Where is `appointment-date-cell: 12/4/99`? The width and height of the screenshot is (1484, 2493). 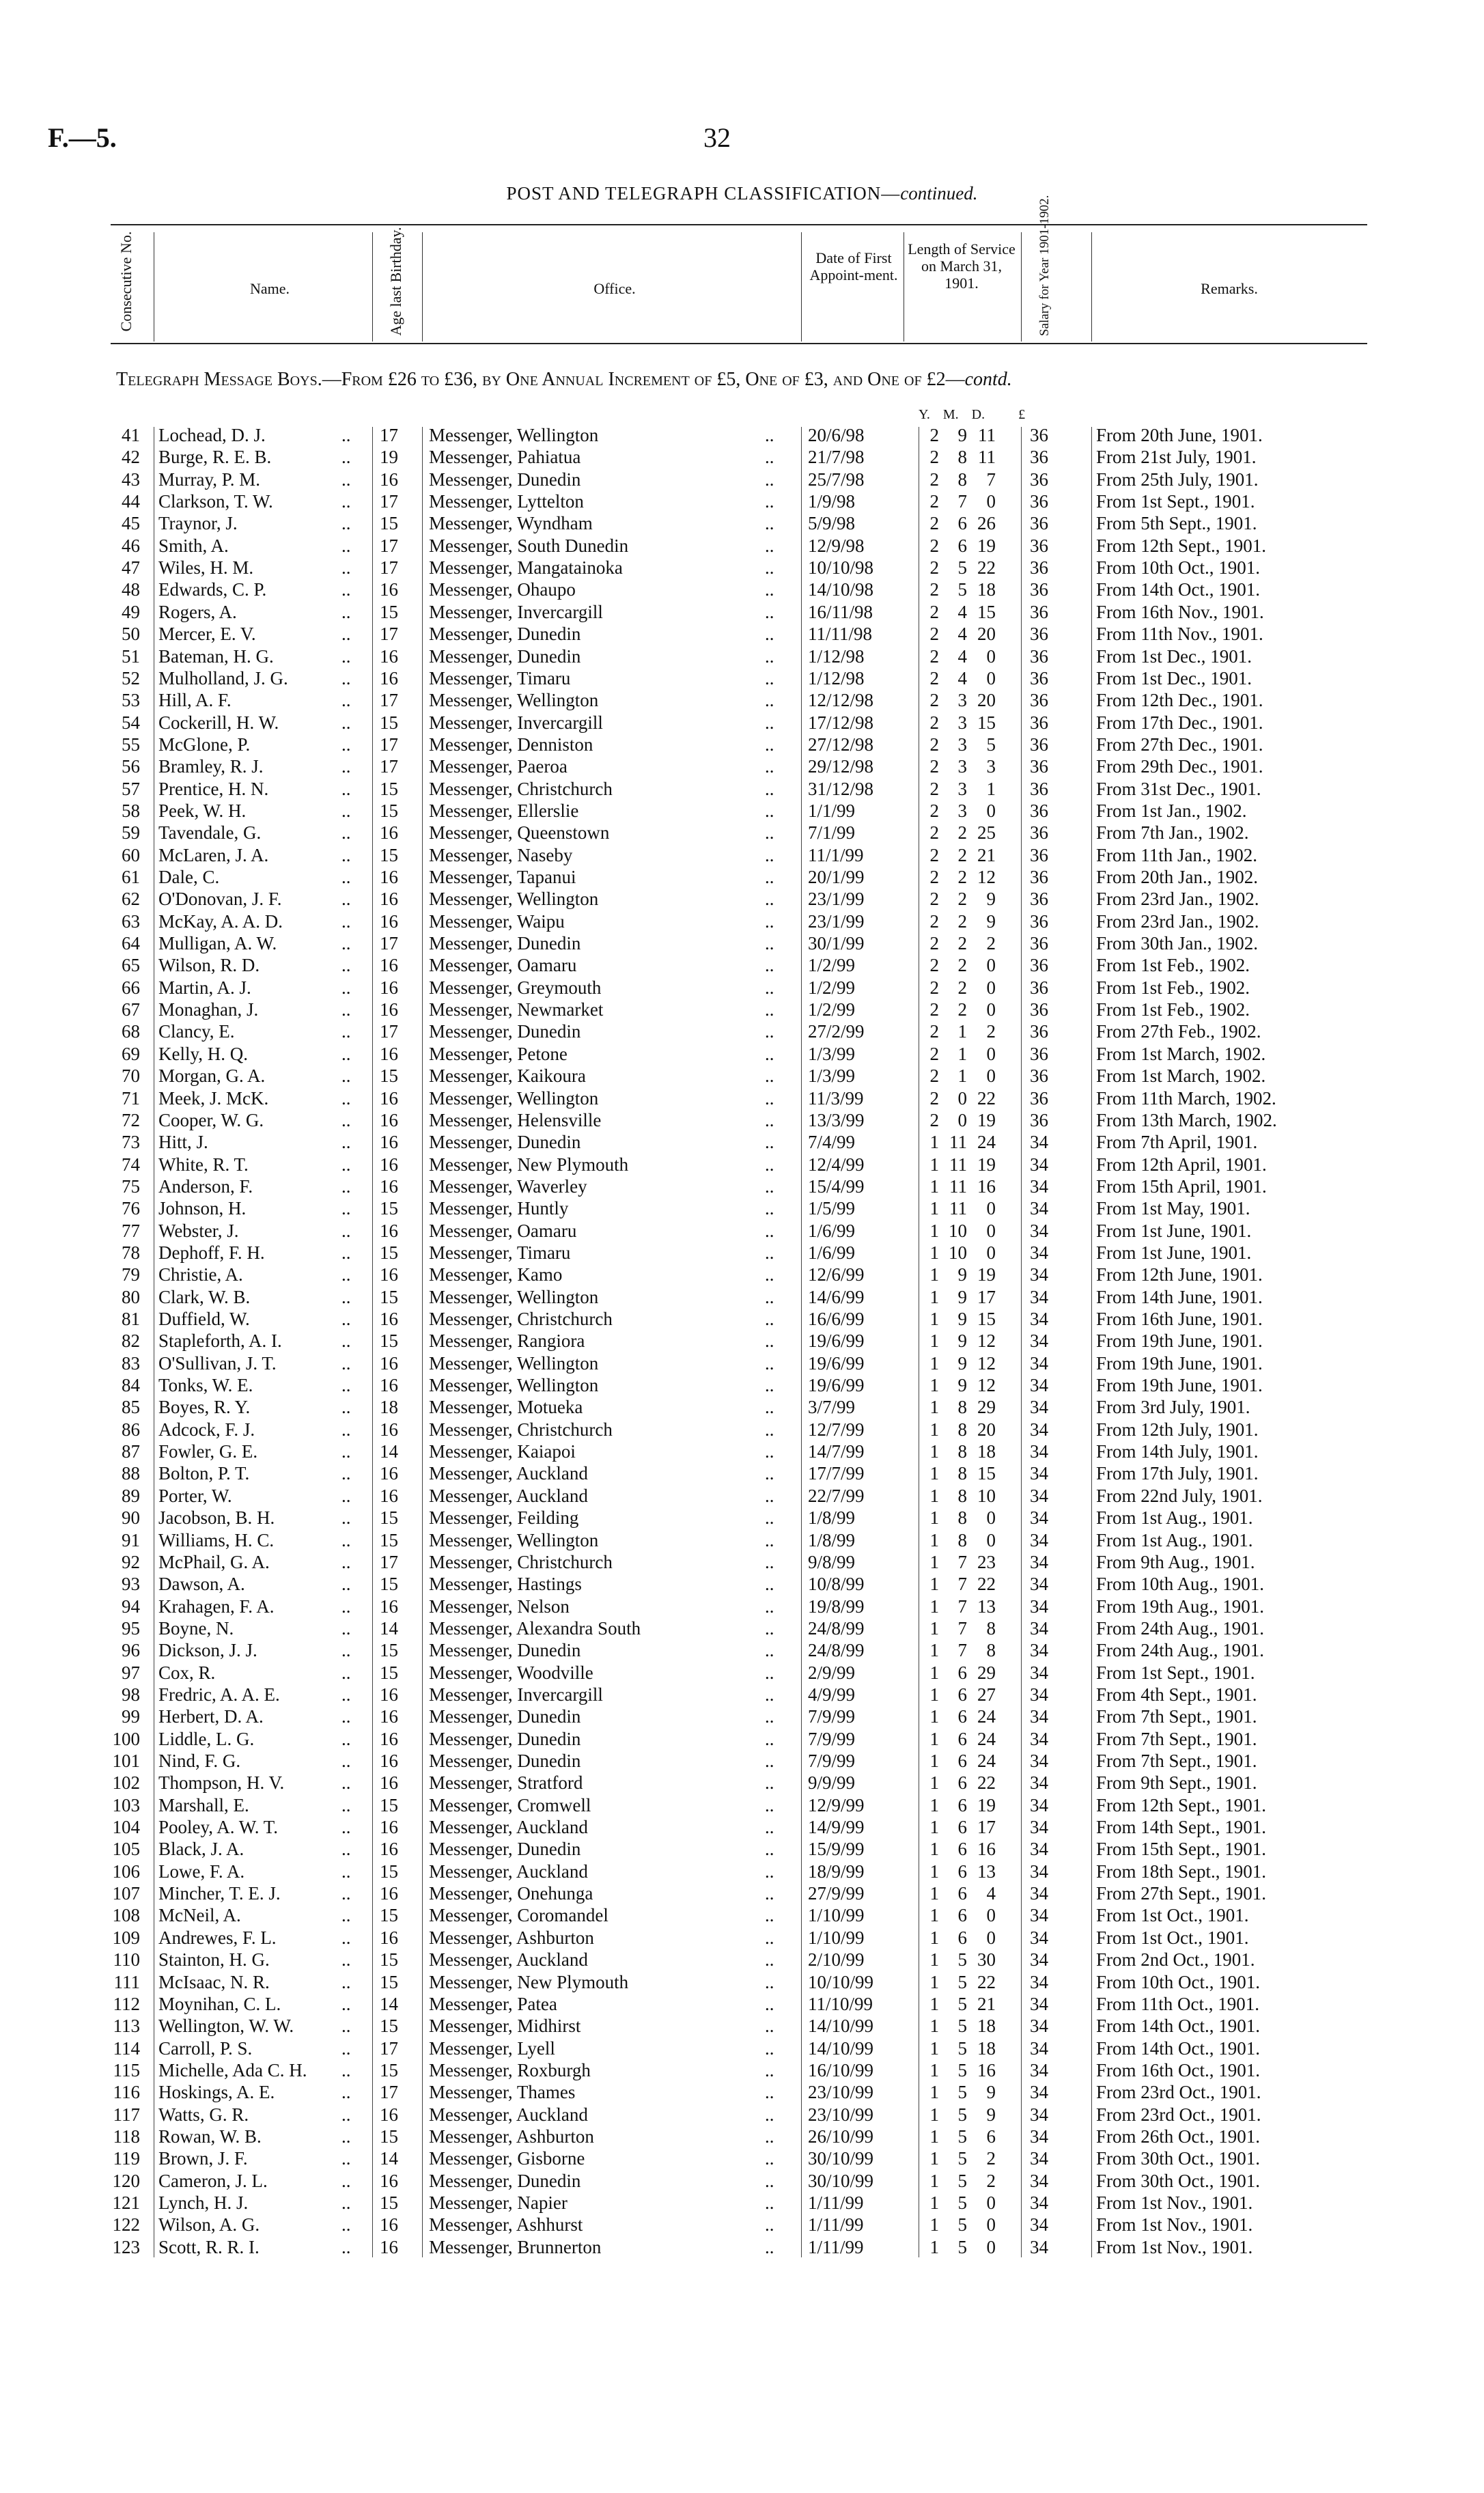 appointment-date-cell: 12/4/99 is located at coordinates (837, 1164).